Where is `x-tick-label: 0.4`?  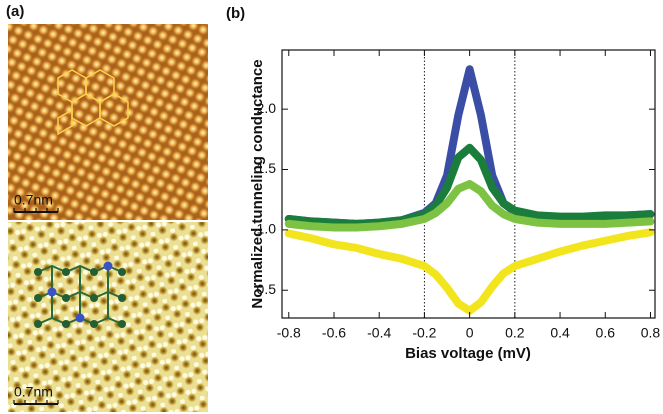
x-tick-label: 0.4 is located at coordinates (560, 333).